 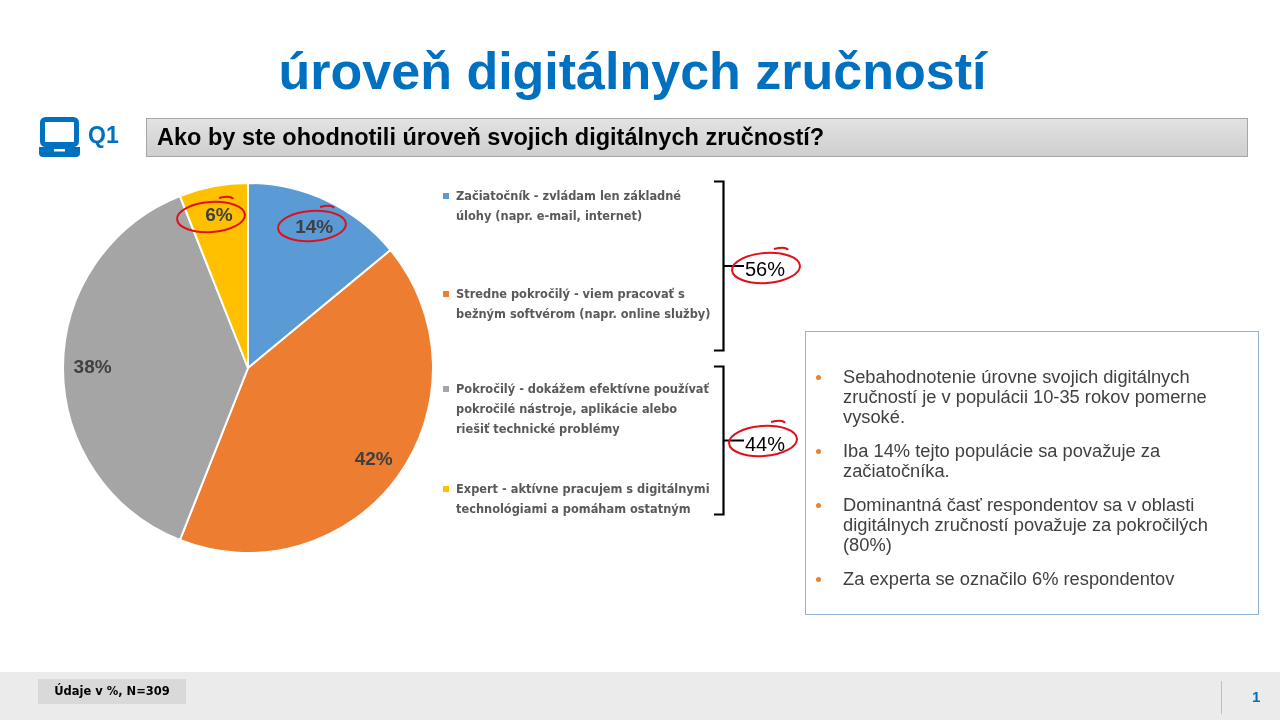 What do you see at coordinates (219, 214) in the screenshot?
I see `data-label: 6%` at bounding box center [219, 214].